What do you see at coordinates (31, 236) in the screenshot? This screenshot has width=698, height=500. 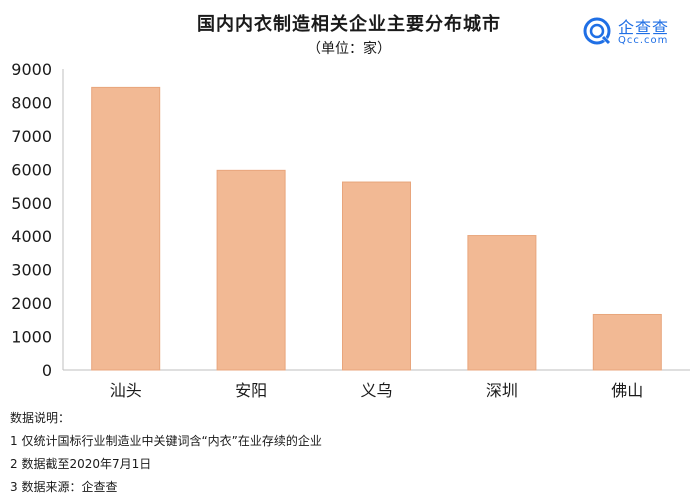 I see `y-tick-label: 4000` at bounding box center [31, 236].